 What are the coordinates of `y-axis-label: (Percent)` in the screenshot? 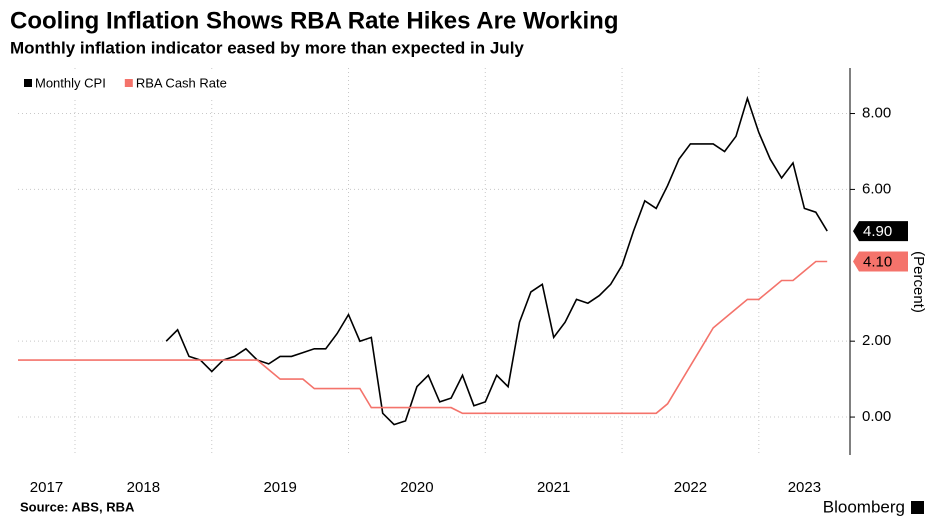 It's located at (918, 282).